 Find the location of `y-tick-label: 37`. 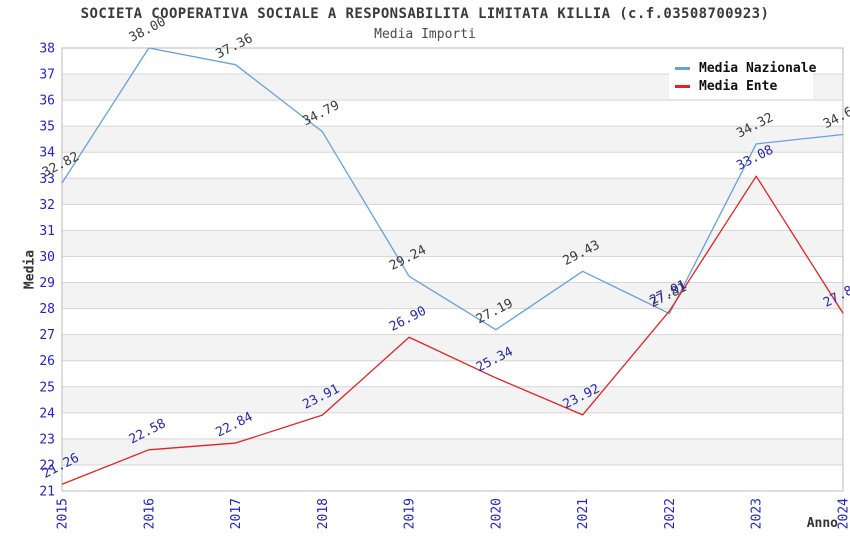

y-tick-label: 37 is located at coordinates (47, 75).